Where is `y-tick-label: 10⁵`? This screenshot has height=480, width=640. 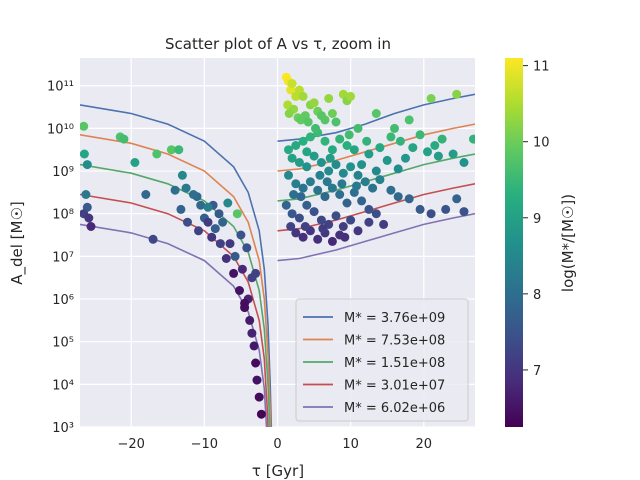
y-tick-label: 10⁵ is located at coordinates (63, 343).